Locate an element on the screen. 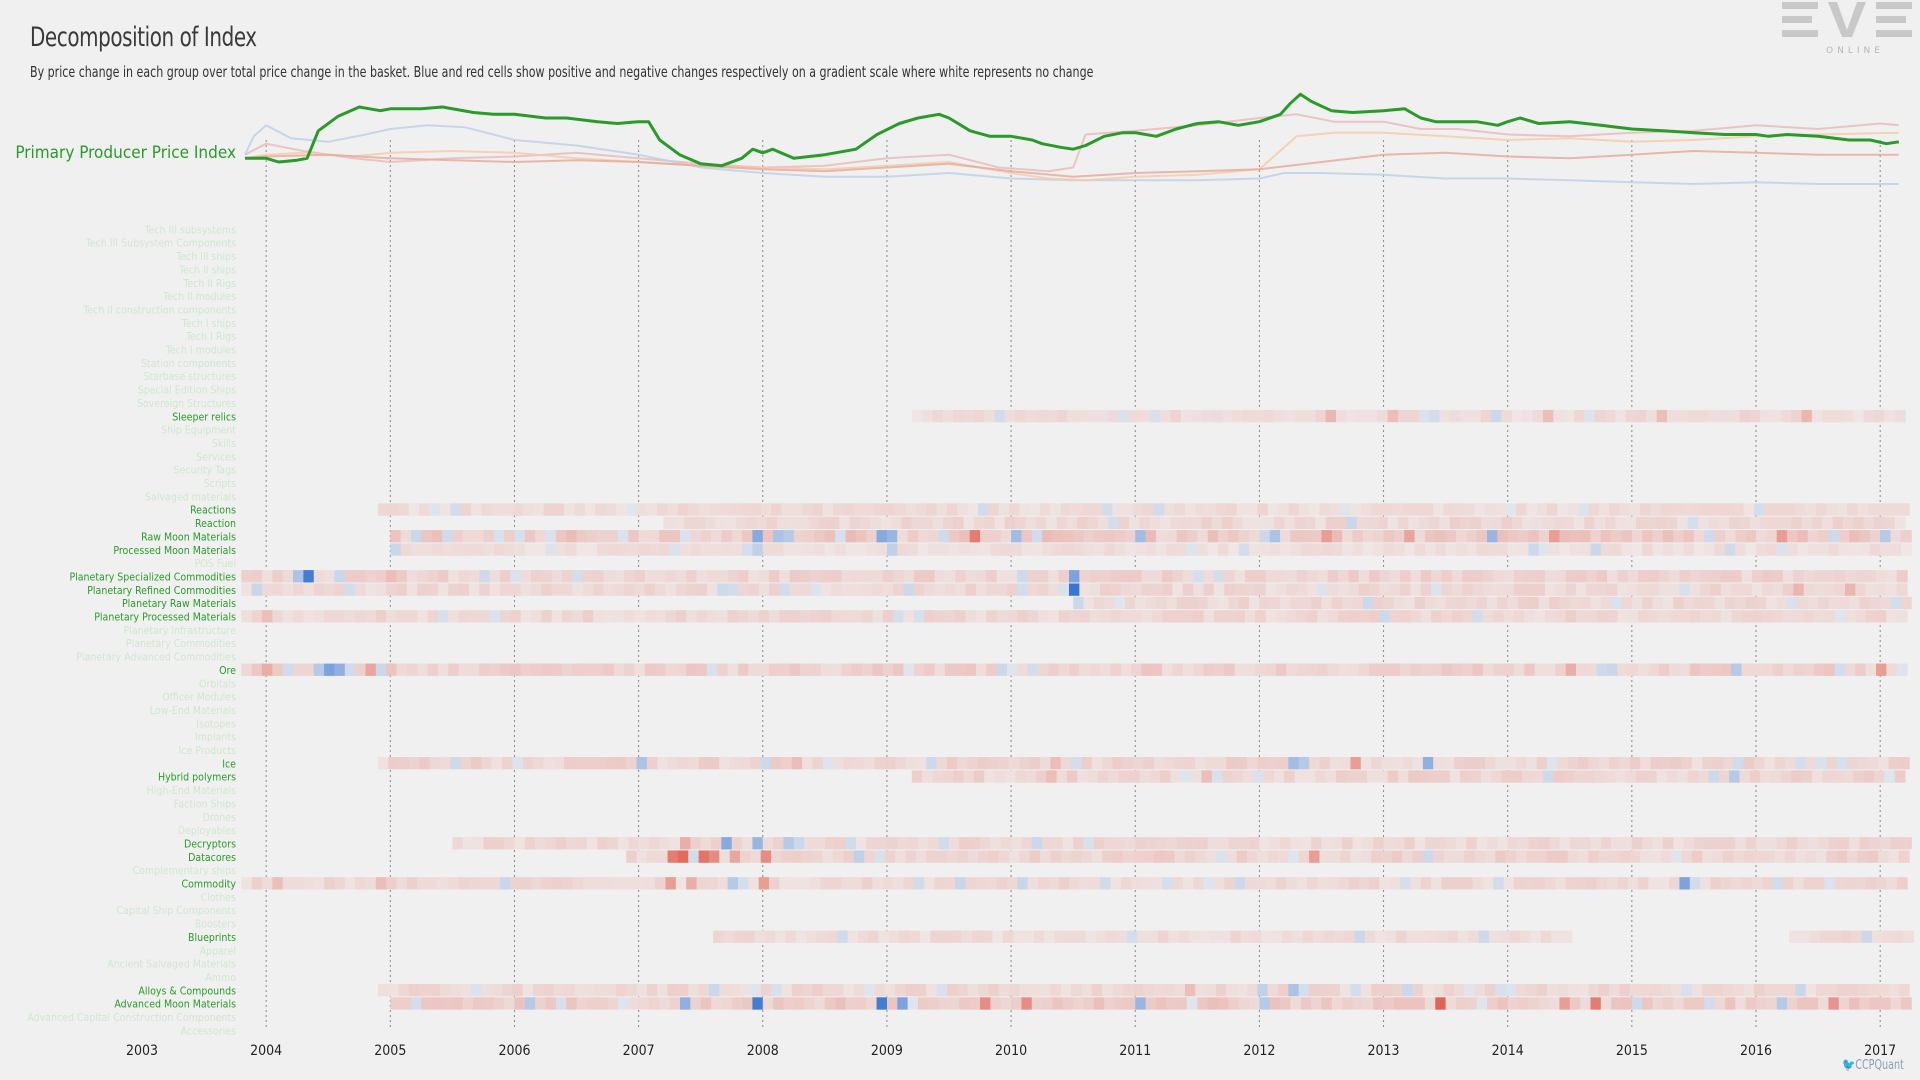 Image resolution: width=1920 pixels, height=1080 pixels. x-tick-label: 2012 is located at coordinates (1259, 1051).